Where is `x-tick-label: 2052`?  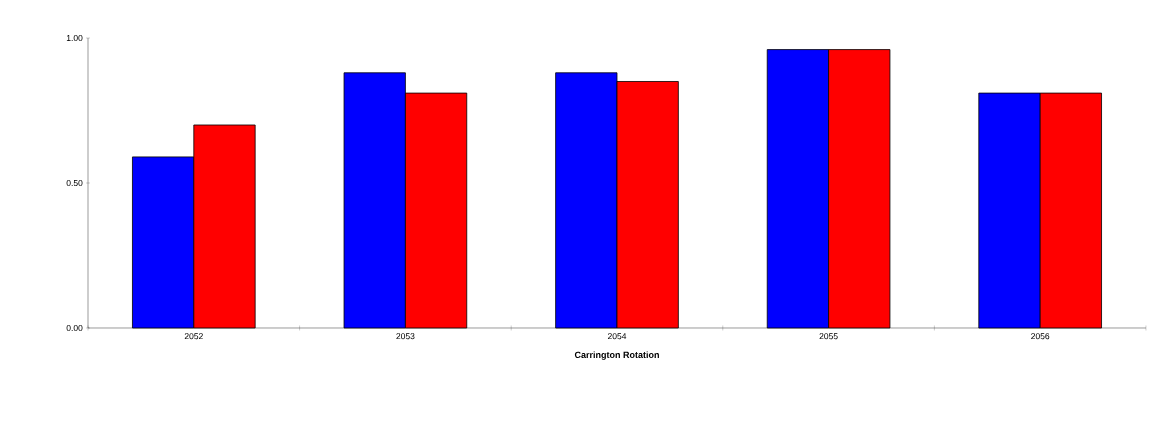 x-tick-label: 2052 is located at coordinates (193, 336).